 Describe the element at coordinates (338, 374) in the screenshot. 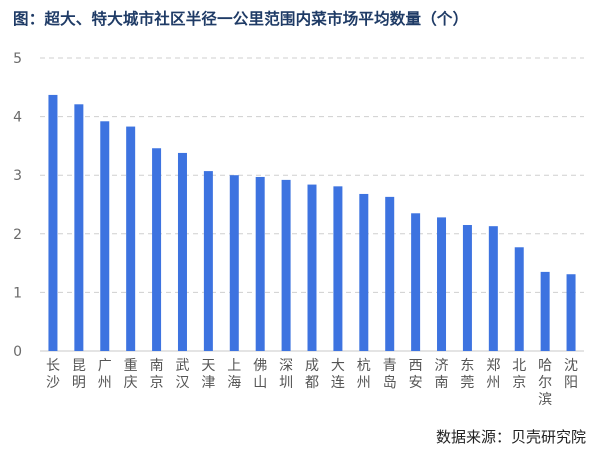

I see `x-tick-label: 大连` at that location.